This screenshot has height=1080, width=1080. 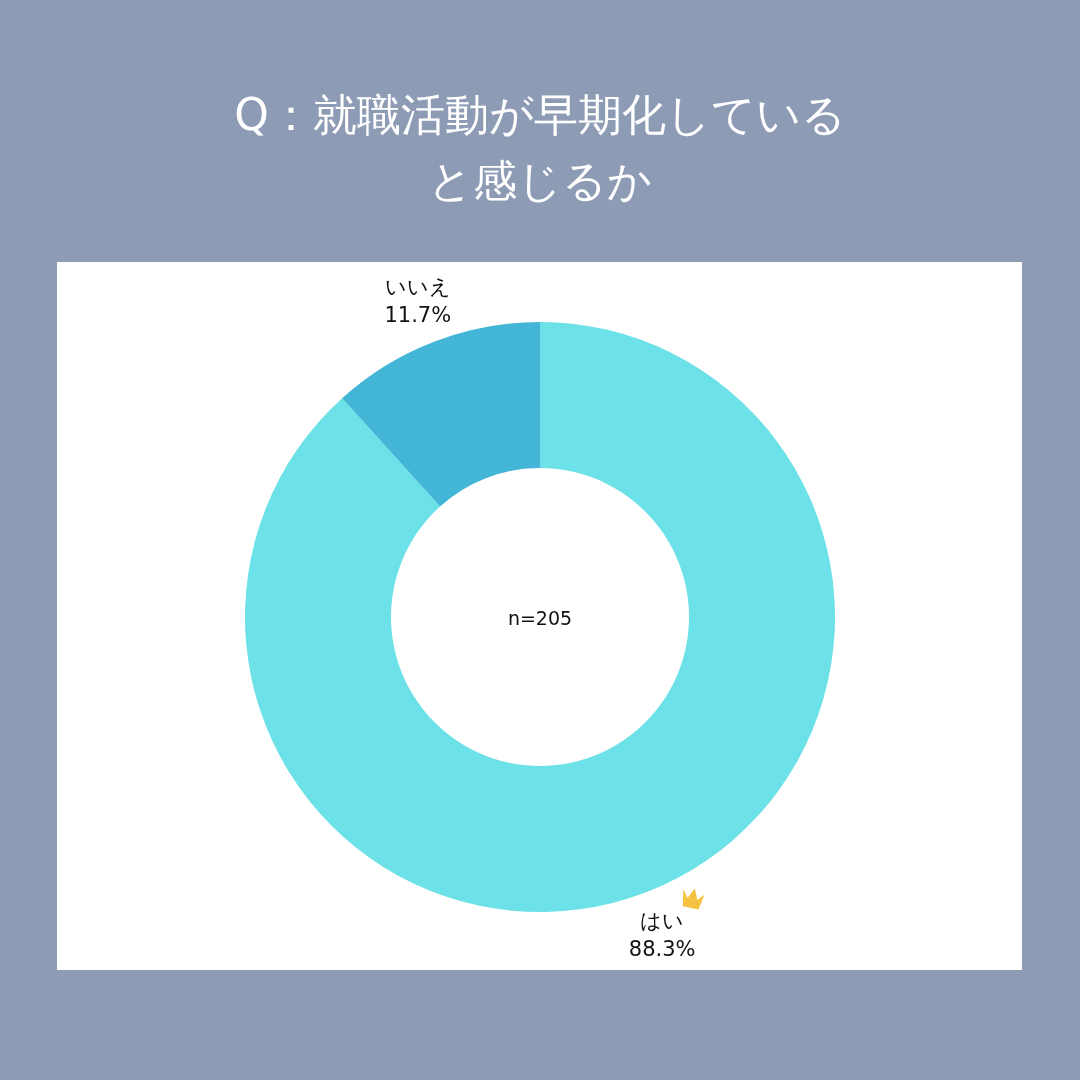 What do you see at coordinates (418, 314) in the screenshot?
I see `data-label: 11.7%` at bounding box center [418, 314].